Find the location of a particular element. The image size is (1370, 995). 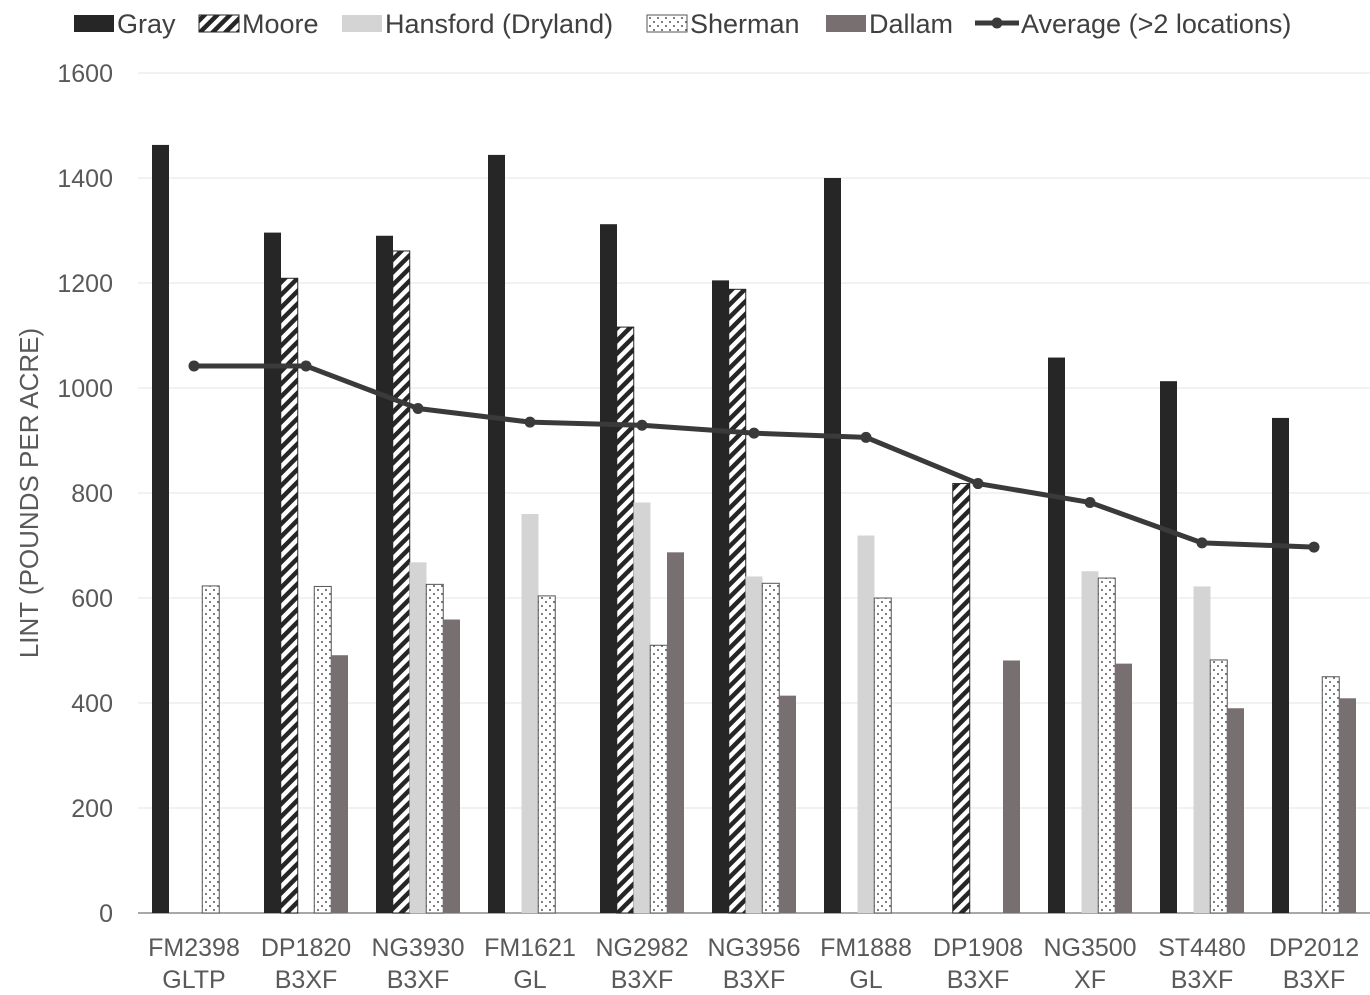

legend-label-dallam: Dallam is located at coordinates (911, 24).